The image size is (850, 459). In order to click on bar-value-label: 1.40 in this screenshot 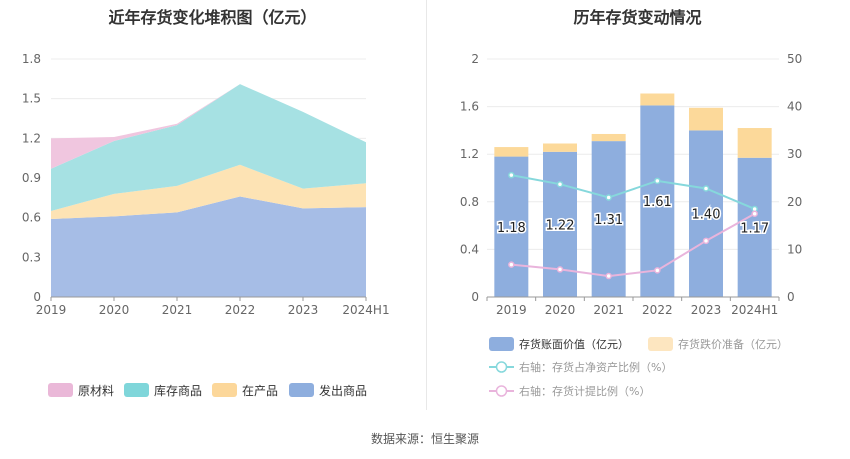, I will do `click(706, 215)`.